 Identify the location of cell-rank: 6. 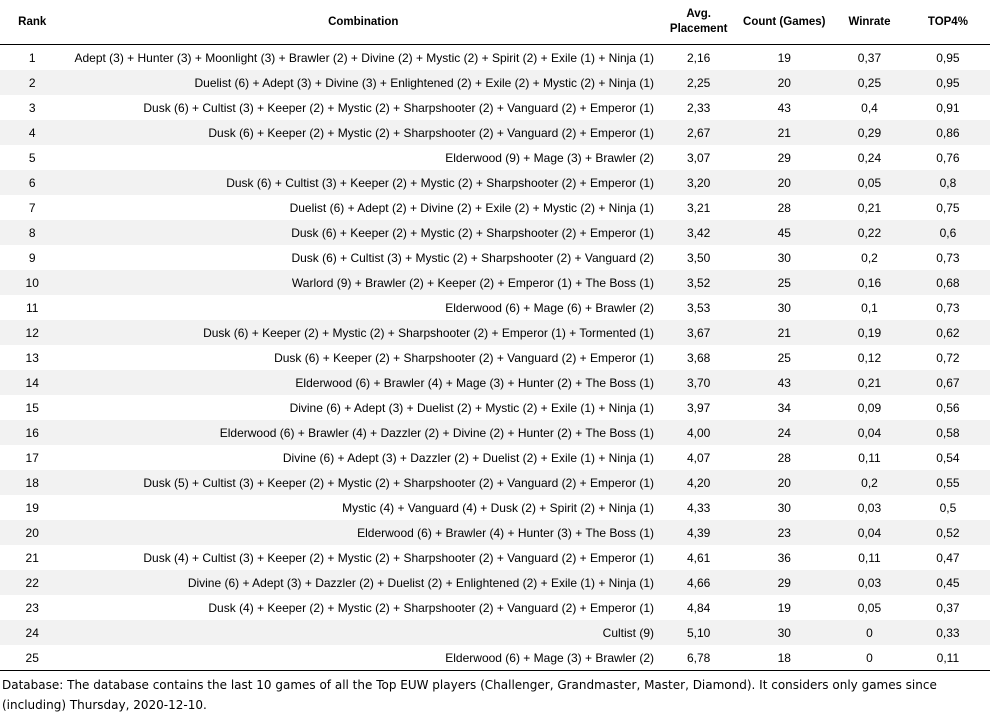
(32, 182).